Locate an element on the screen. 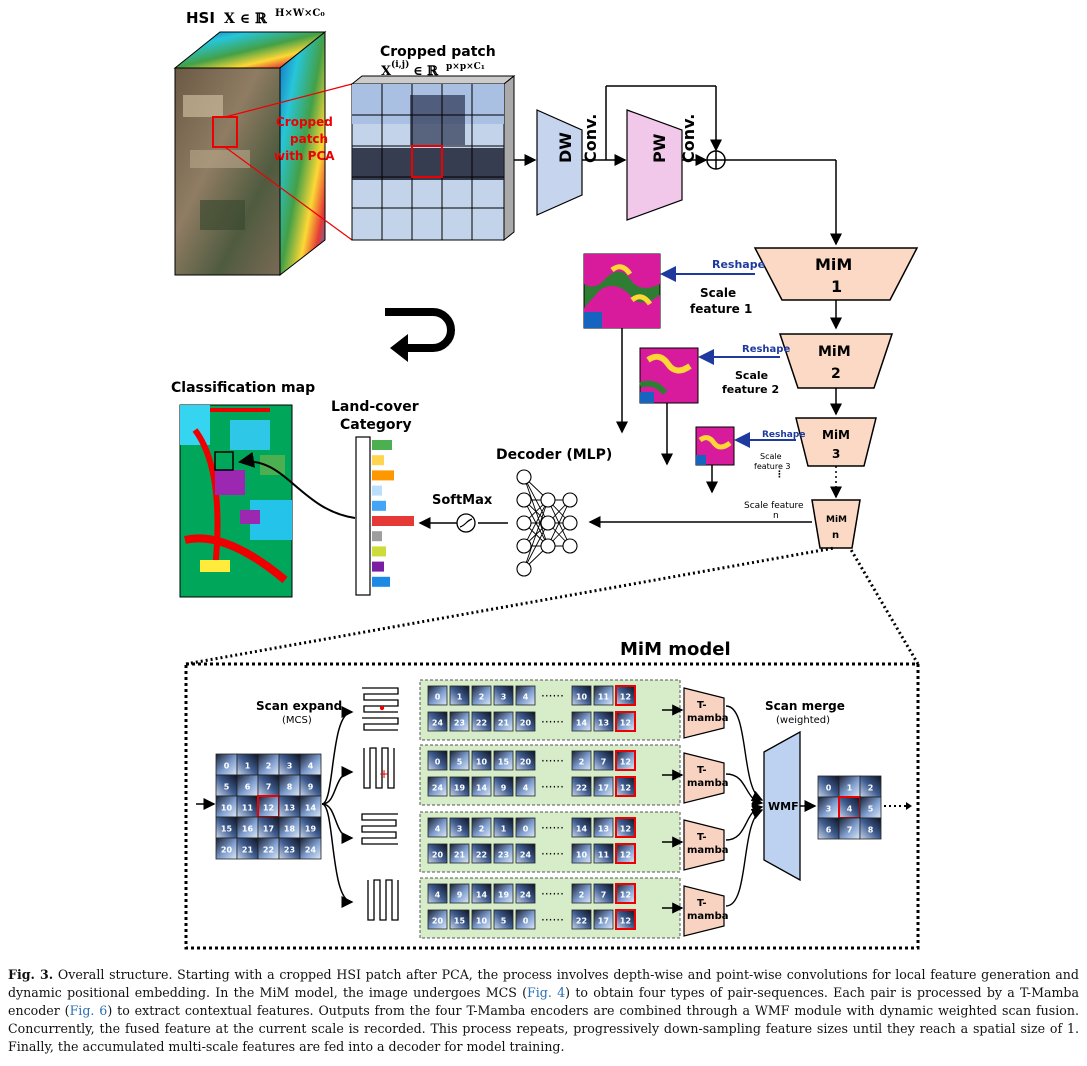 The image size is (1087, 1066). crop-annotation-line2: patch is located at coordinates (309, 139).